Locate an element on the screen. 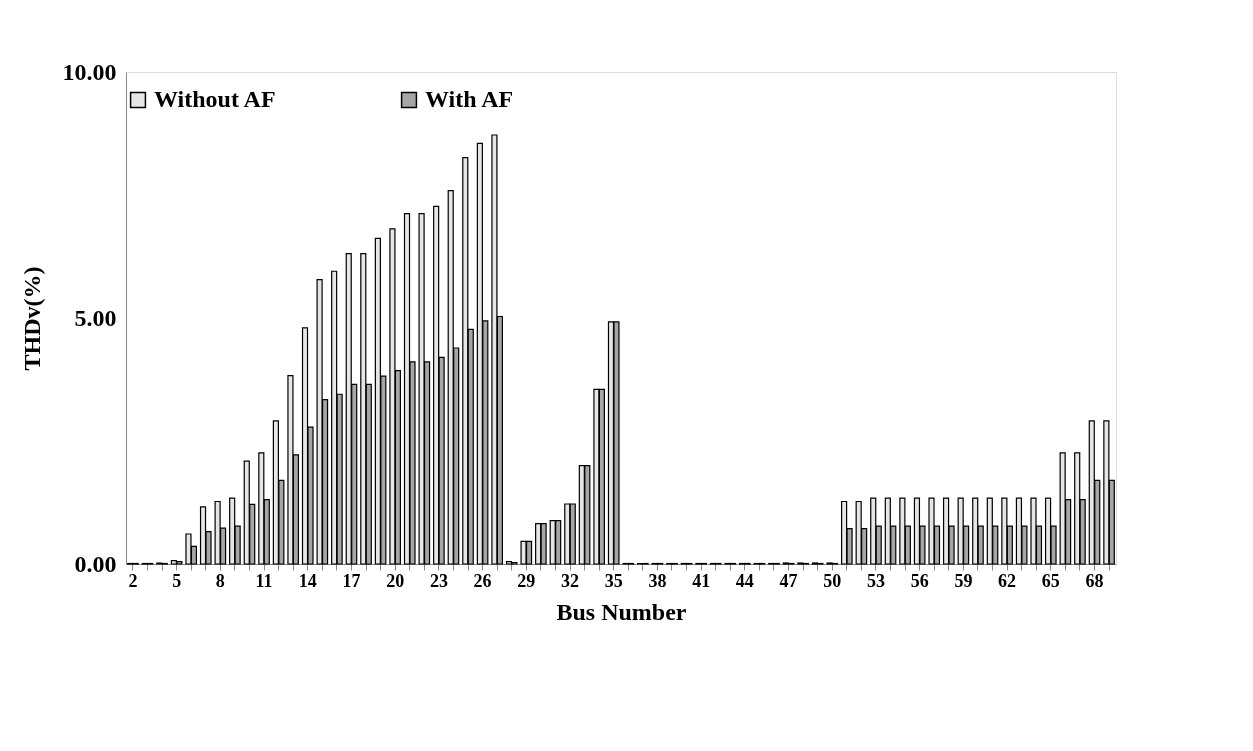 Image resolution: width=1253 pixels, height=751 pixels. x-tick-label: 32 is located at coordinates (570, 580).